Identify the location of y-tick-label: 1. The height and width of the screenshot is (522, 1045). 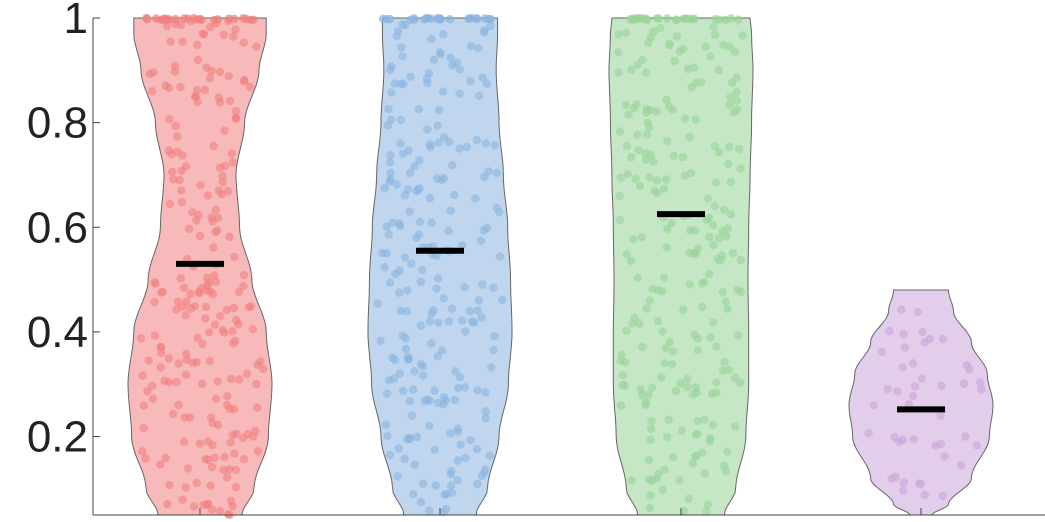
(76, 21).